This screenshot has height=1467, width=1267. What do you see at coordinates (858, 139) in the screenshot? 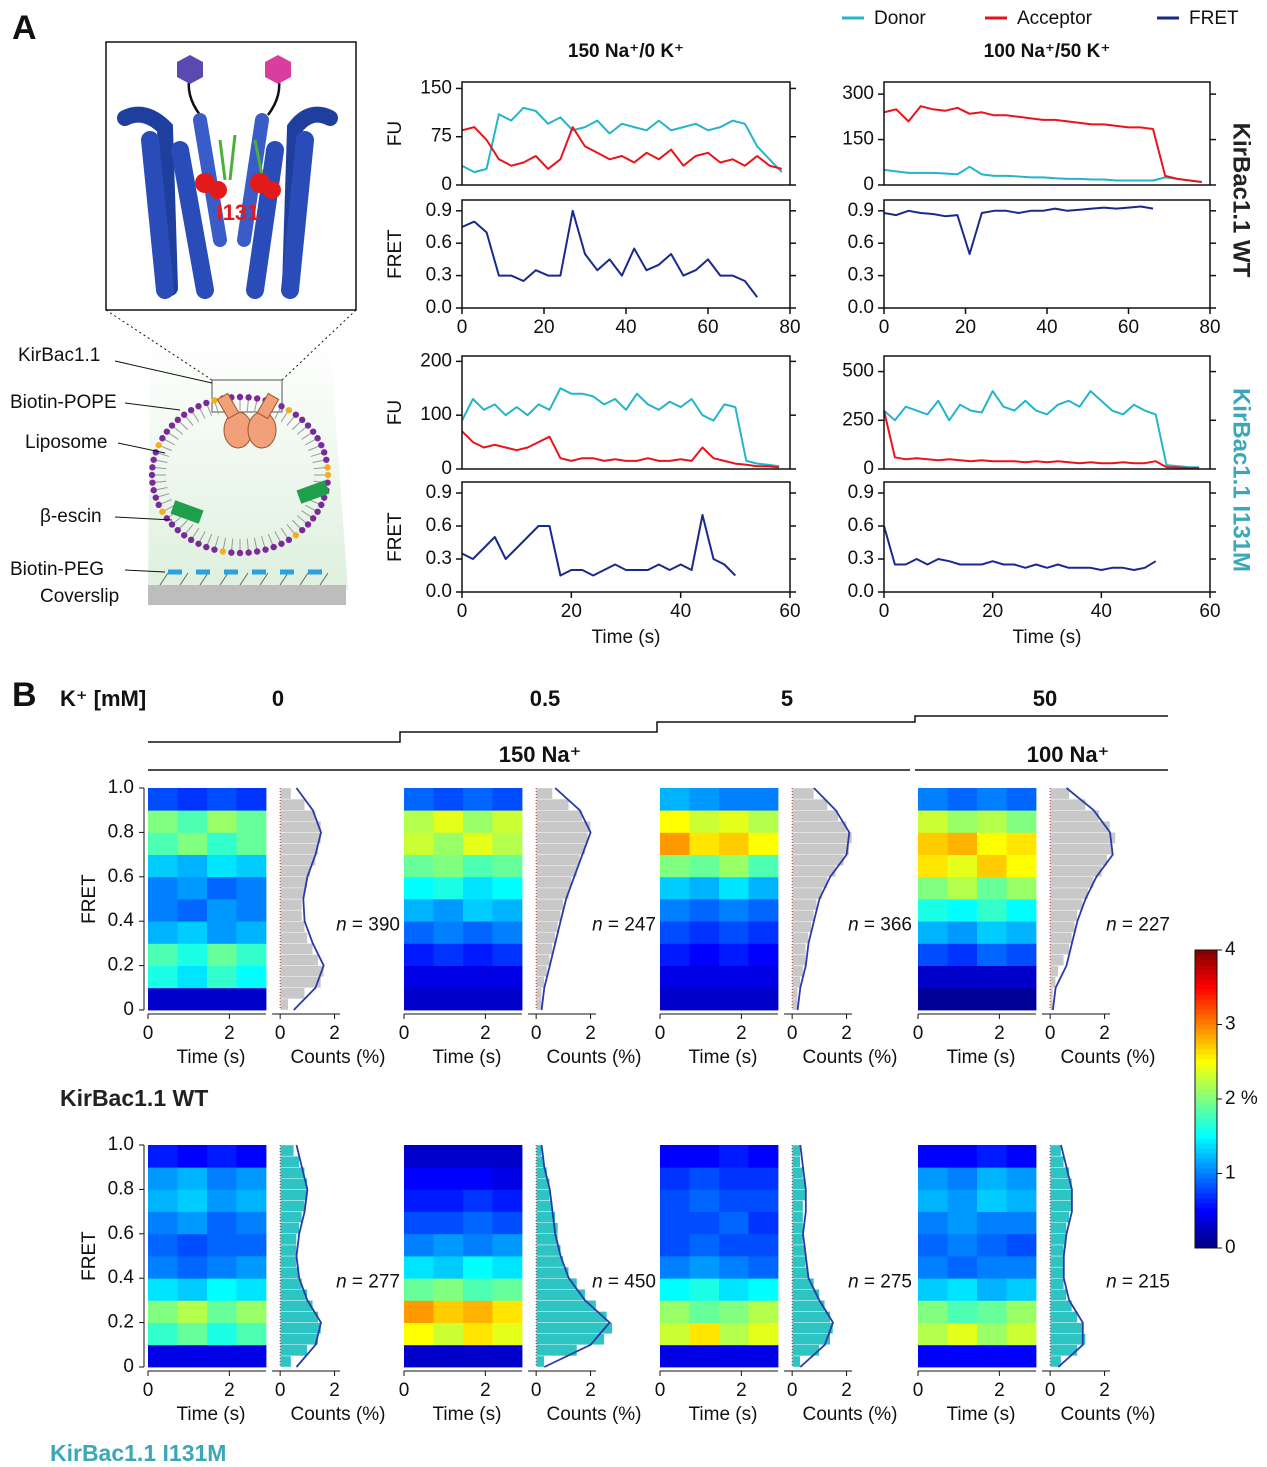
I see `y-tick-label: 150` at bounding box center [858, 139].